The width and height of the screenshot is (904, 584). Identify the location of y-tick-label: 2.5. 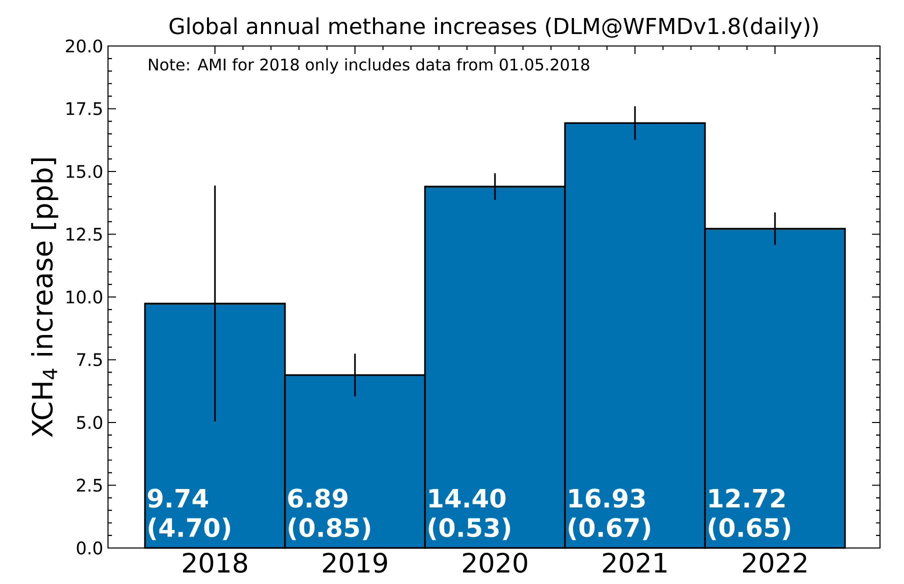
(89, 485).